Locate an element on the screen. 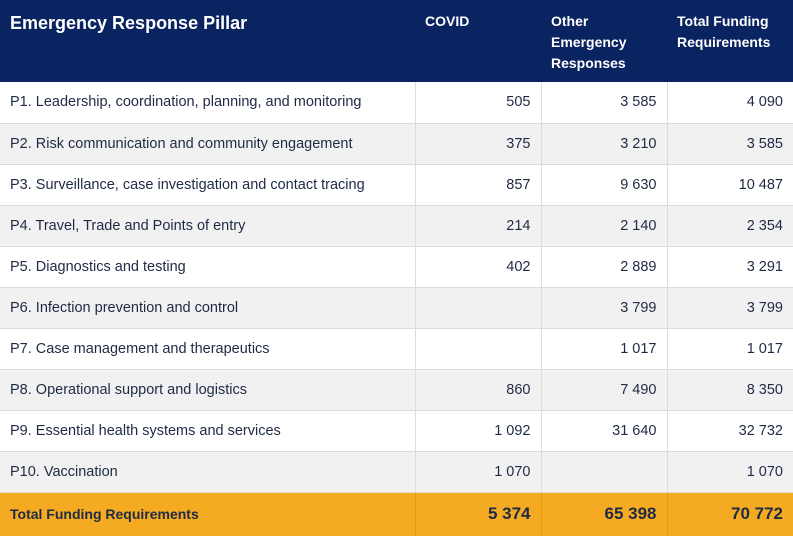 The height and width of the screenshot is (536, 793). cell-pillar: P6. Infection prevention and control is located at coordinates (207, 308).